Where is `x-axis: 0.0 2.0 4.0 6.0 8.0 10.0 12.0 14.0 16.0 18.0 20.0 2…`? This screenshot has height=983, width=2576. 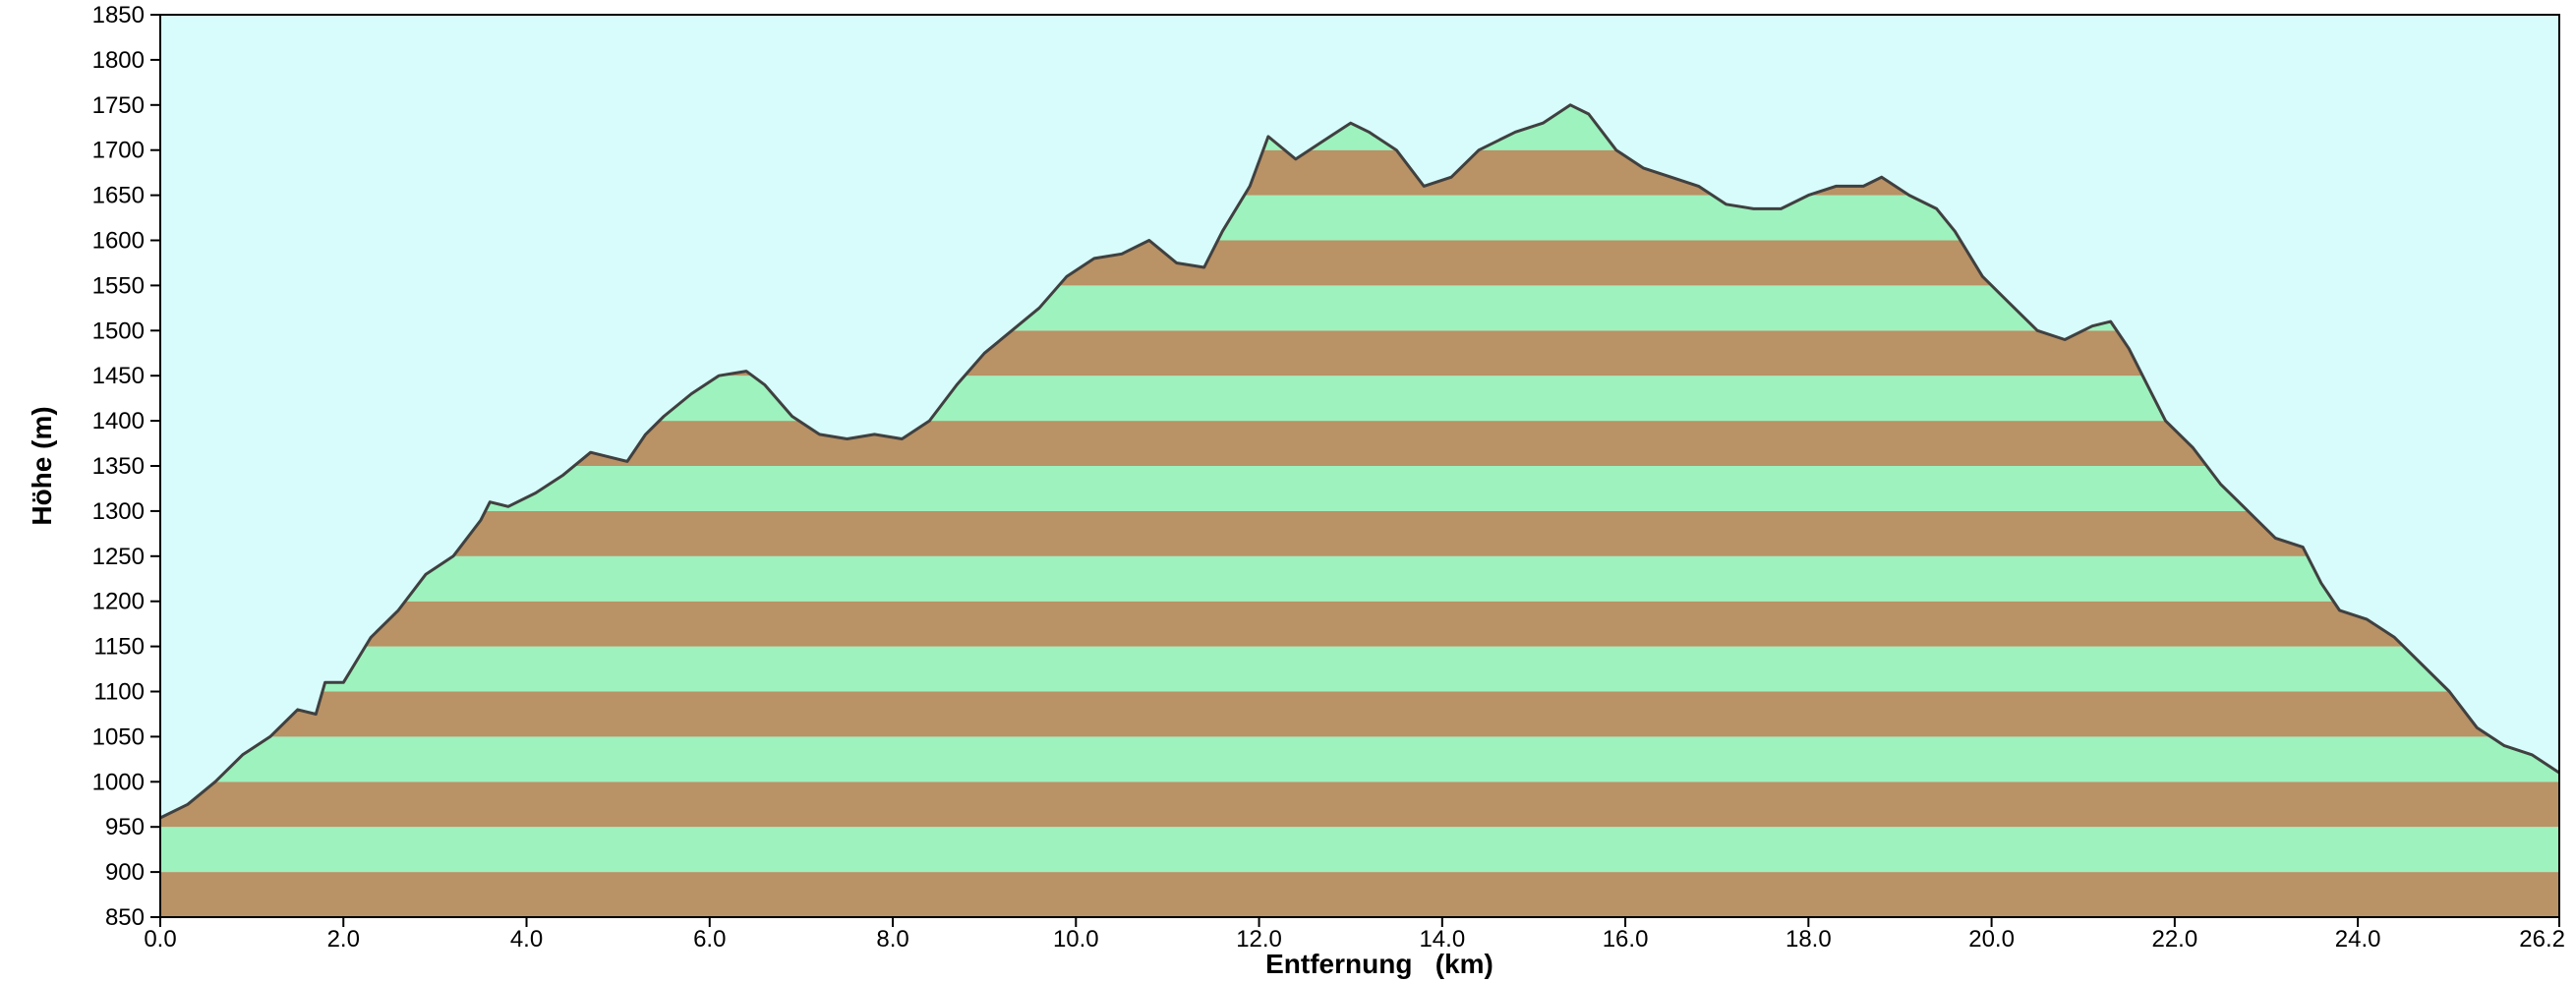 x-axis: 0.0 2.0 4.0 6.0 8.0 10.0 12.0 14.0 16.0 18.0 20.0 2… is located at coordinates (1354, 935).